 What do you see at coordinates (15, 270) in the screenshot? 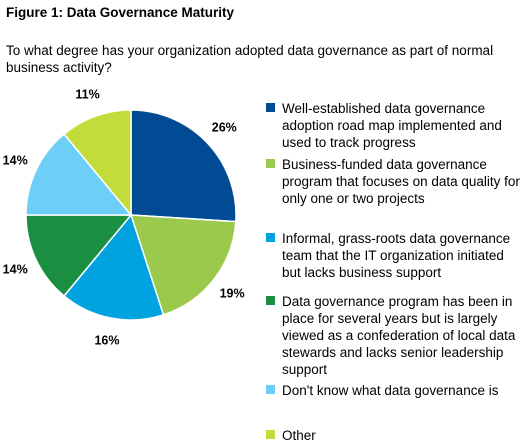
I see `pie-slice-label-4: 14%` at bounding box center [15, 270].